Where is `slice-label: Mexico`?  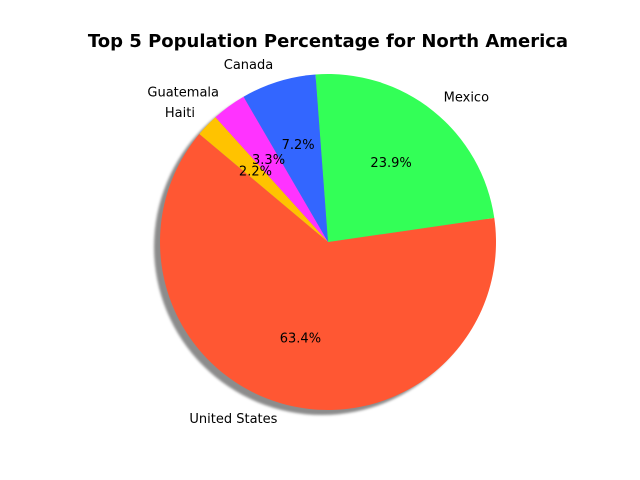
slice-label: Mexico is located at coordinates (466, 97).